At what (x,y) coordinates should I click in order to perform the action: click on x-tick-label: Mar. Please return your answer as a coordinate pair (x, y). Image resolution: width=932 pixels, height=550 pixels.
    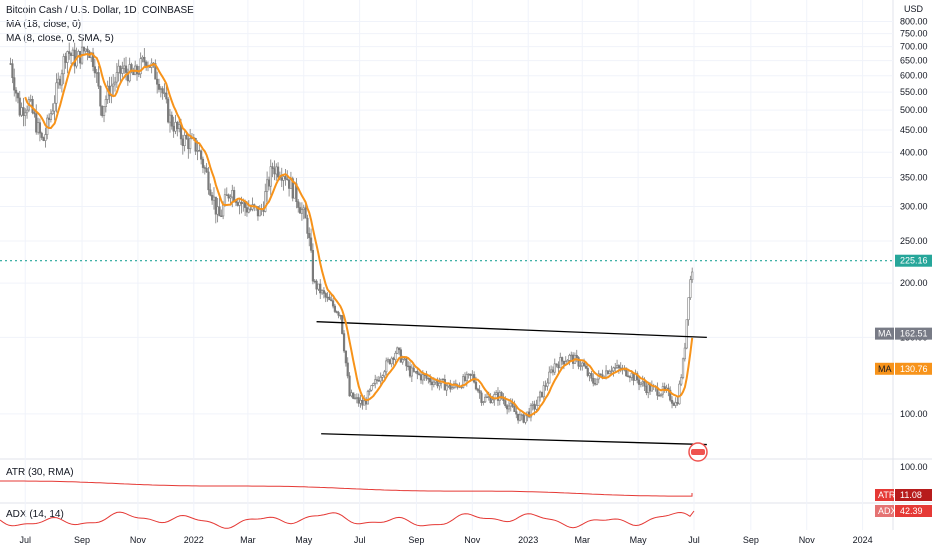
    Looking at the image, I should click on (248, 540).